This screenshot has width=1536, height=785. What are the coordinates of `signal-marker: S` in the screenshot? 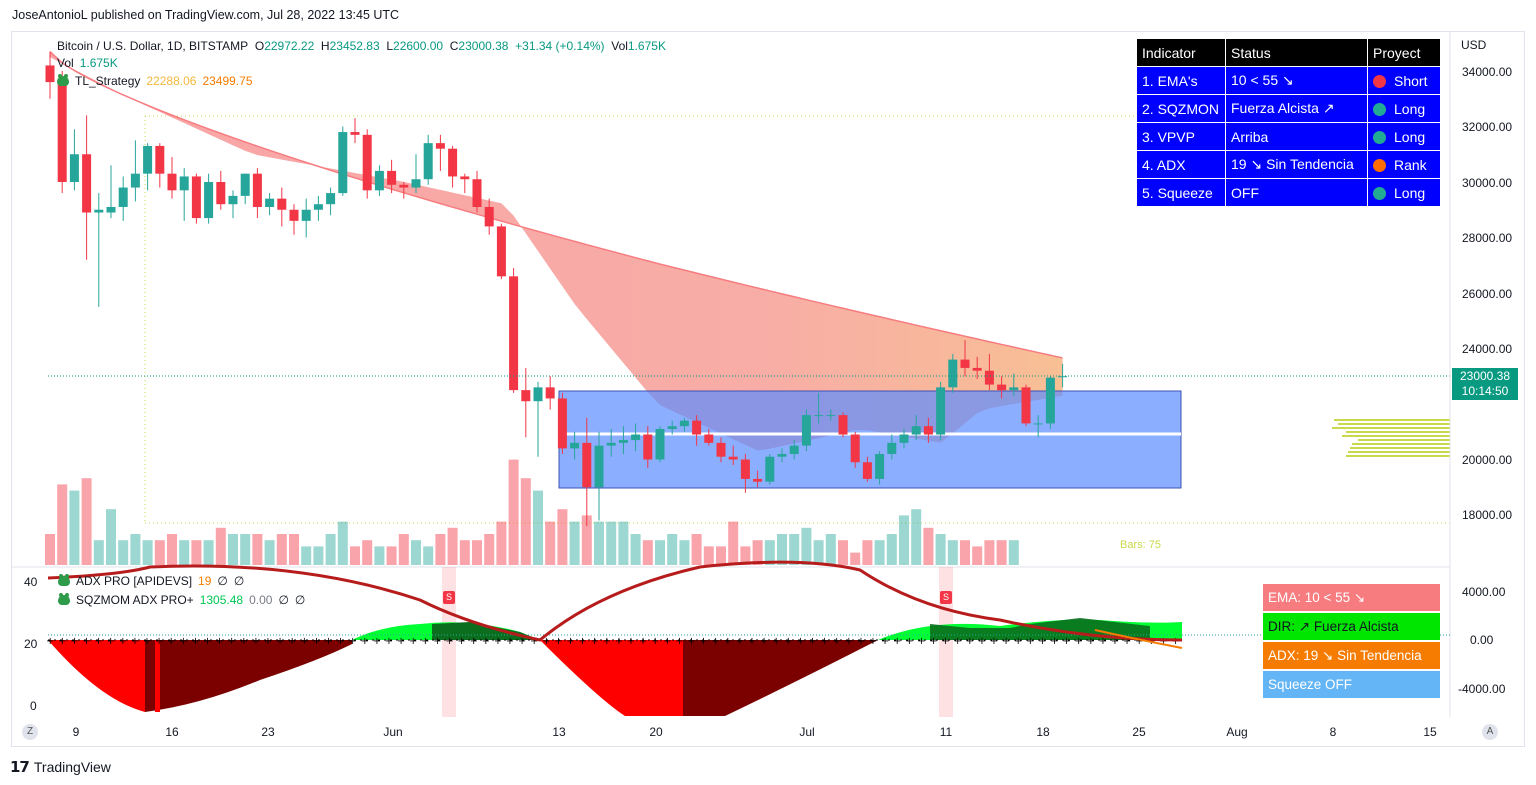 It's located at (449, 597).